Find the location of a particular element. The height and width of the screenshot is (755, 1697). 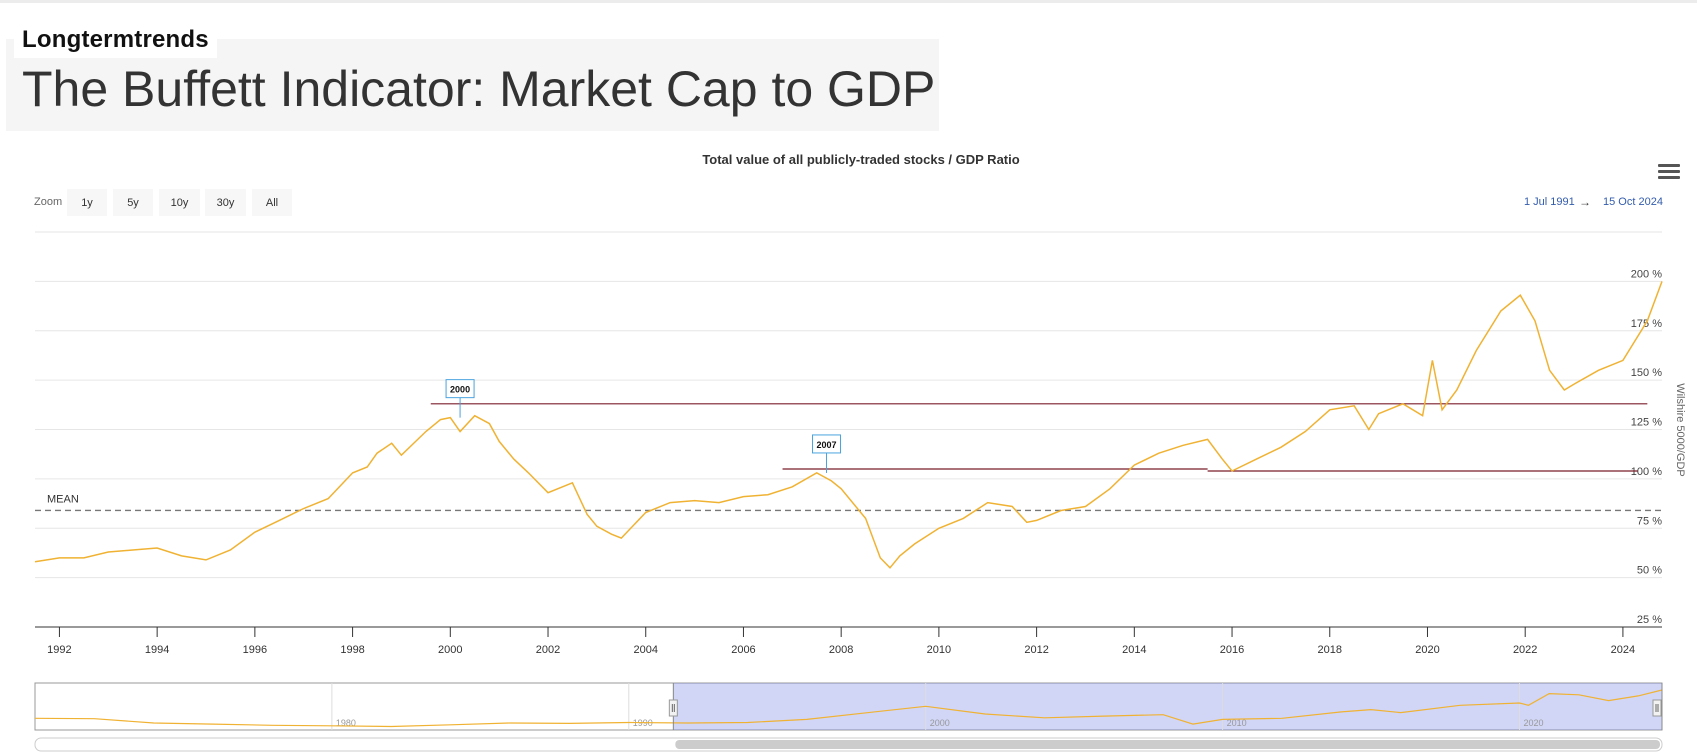

navigator: 1980 1990 2000 2010 2020 is located at coordinates (848, 717).